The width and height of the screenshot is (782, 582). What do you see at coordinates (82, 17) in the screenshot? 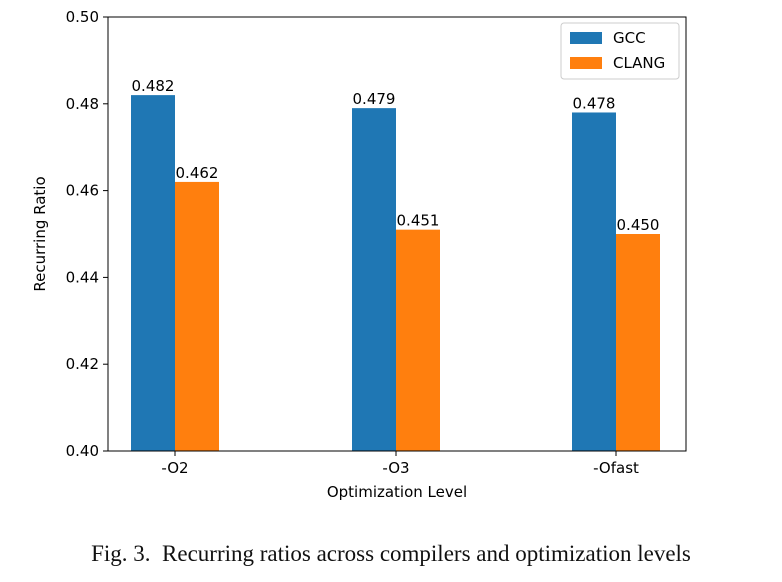
I see `y-tick-label: 0.50` at bounding box center [82, 17].